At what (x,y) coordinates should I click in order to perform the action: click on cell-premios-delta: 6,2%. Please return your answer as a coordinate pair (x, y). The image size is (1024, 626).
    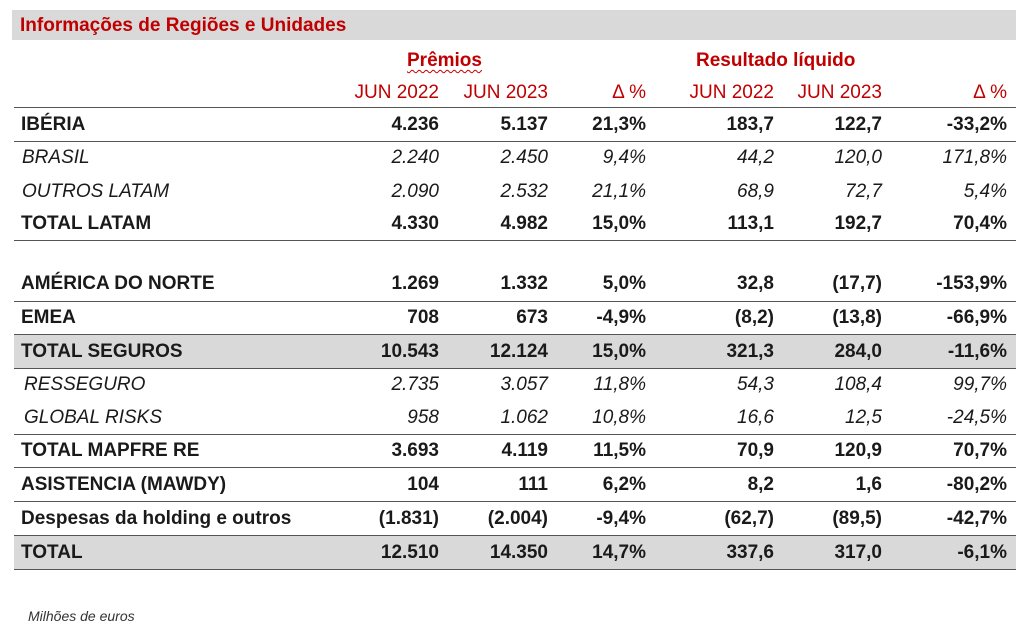
    Looking at the image, I should click on (624, 484).